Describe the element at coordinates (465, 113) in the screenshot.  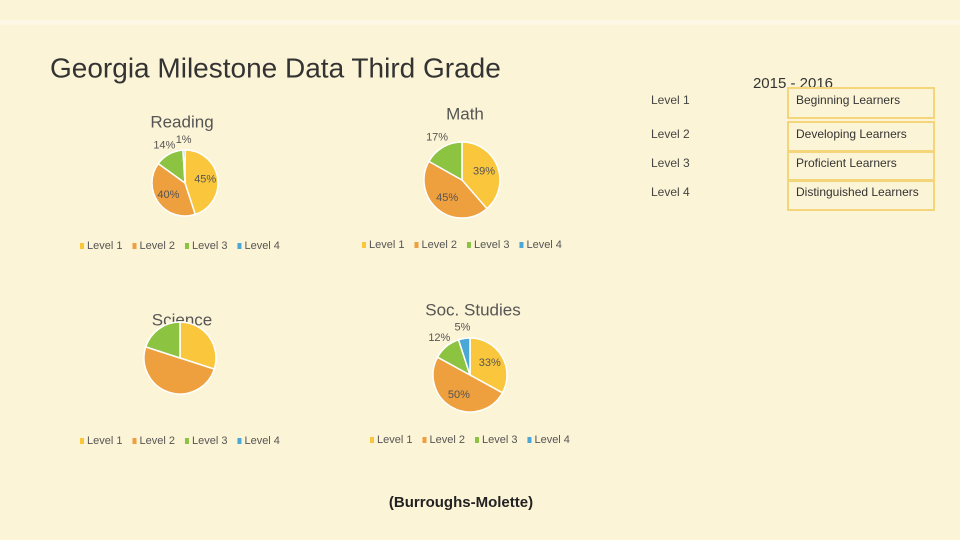
I see `chart-title: Math` at that location.